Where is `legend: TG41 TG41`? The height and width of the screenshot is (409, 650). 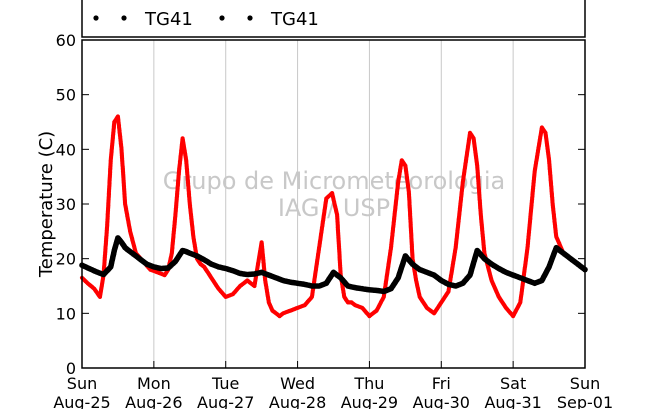
legend: TG41 TG41 is located at coordinates (333, 19).